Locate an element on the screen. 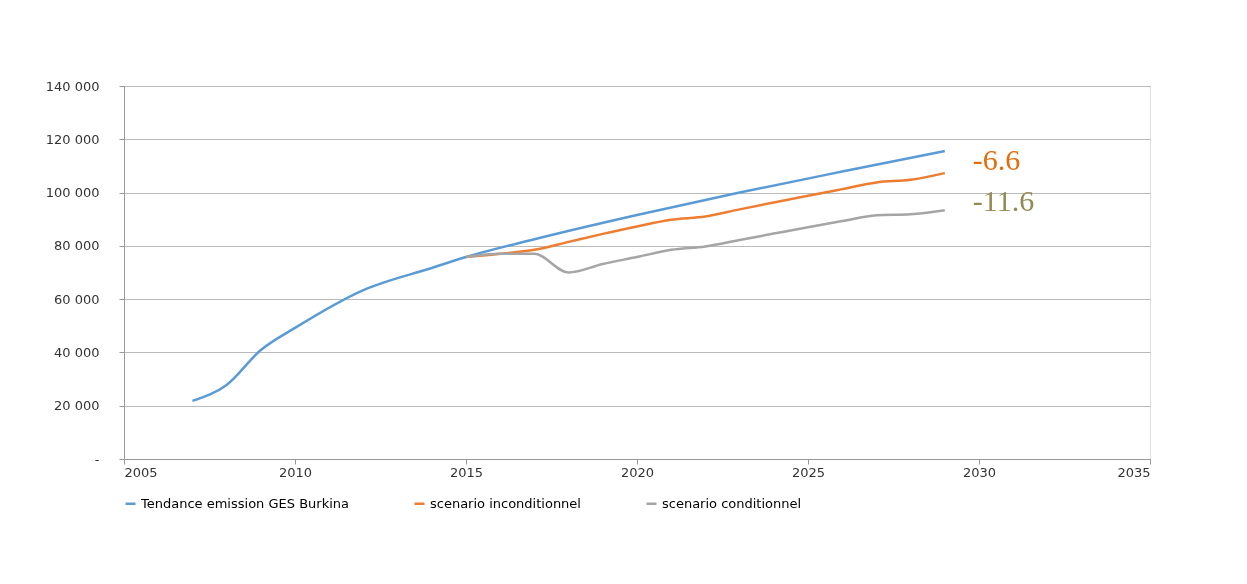 The width and height of the screenshot is (1247, 584). y-tick-label: 140 000 is located at coordinates (72, 86).